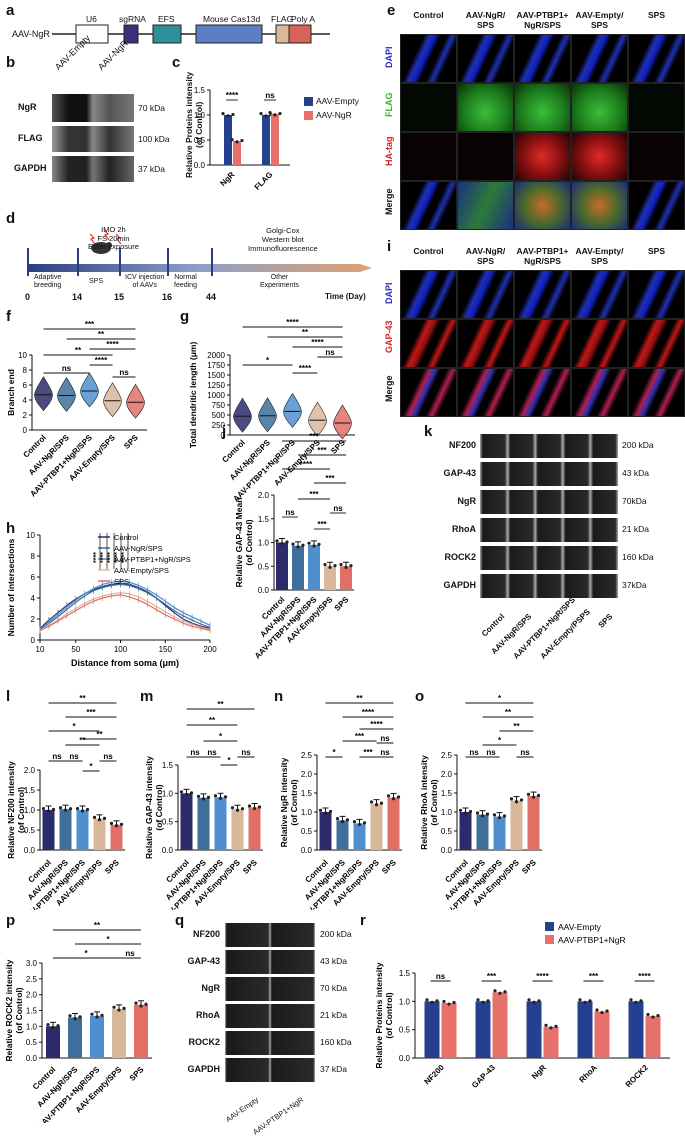 This screenshot has height=1143, width=685. Describe the element at coordinates (180, 920) in the screenshot. I see `panel-letter-q: q` at that location.